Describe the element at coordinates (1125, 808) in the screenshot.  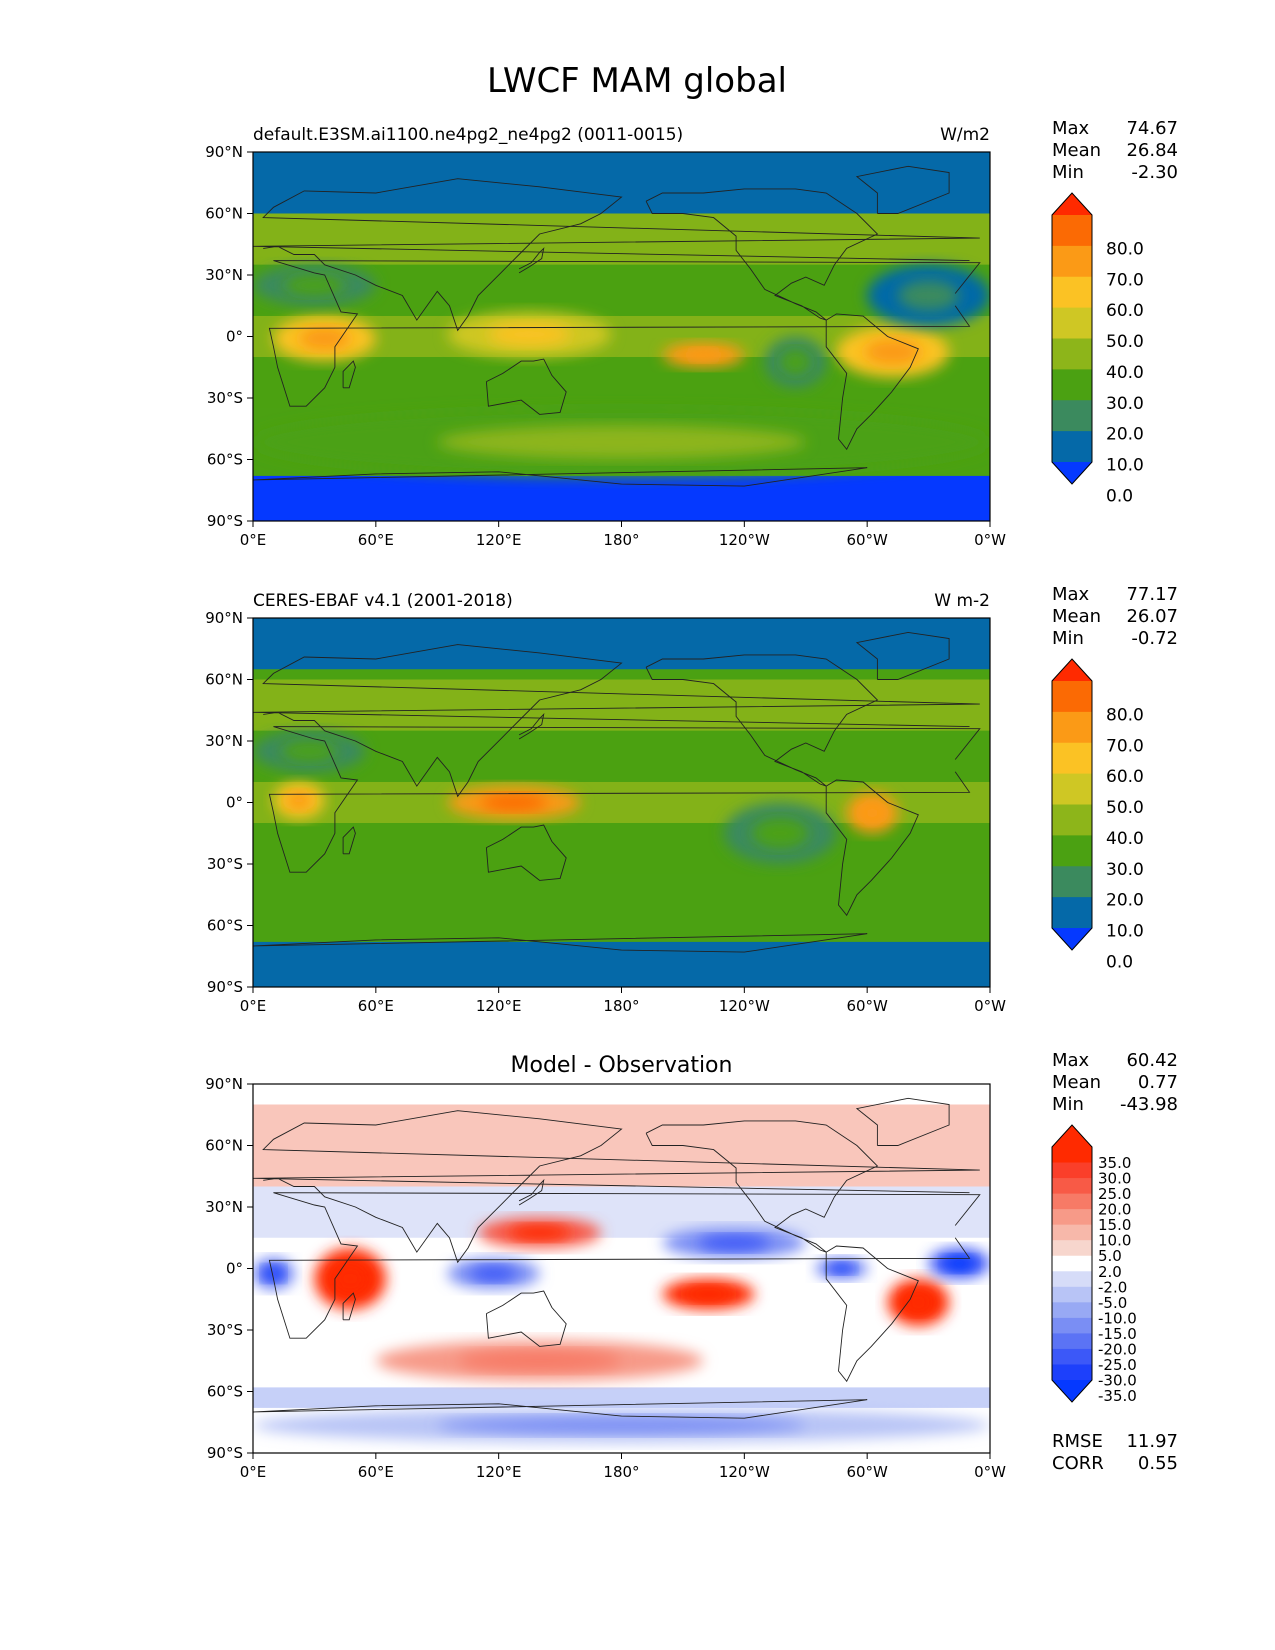
I see `colorbar-label: 50.0` at that location.